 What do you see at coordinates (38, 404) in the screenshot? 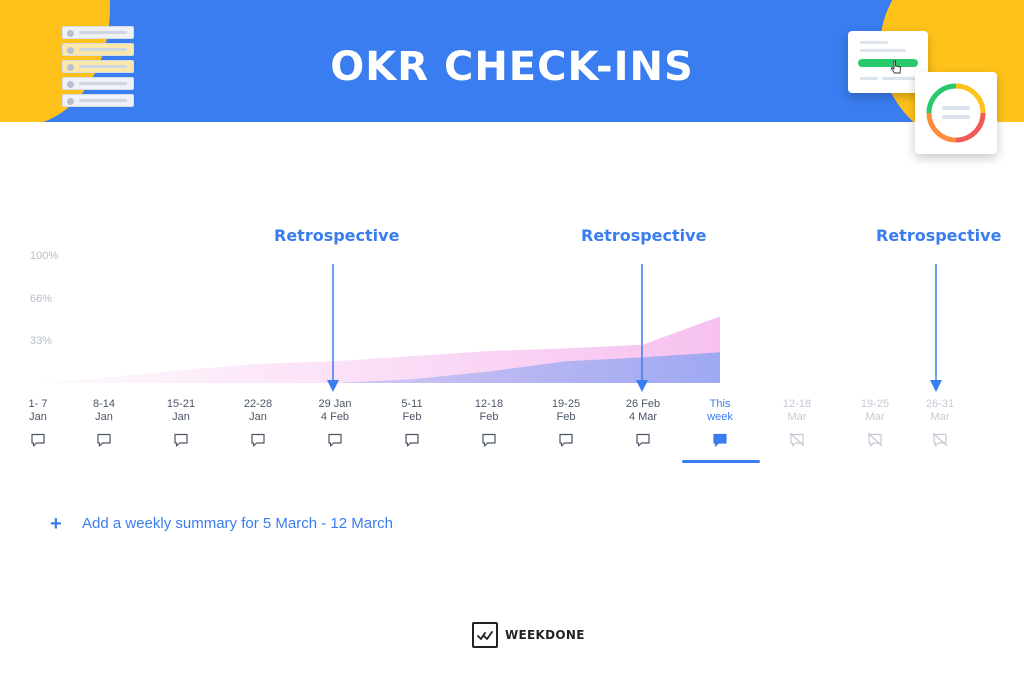
I see `week-range: 1- 7` at bounding box center [38, 404].